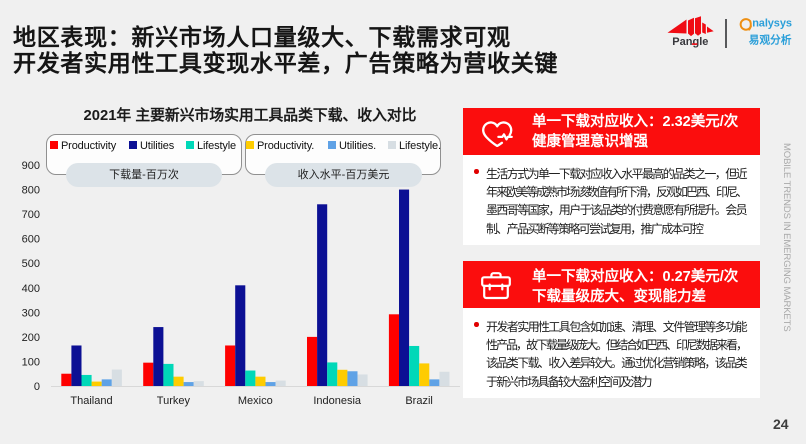  I want to click on svg-text: Indonesia, so click(337, 401).